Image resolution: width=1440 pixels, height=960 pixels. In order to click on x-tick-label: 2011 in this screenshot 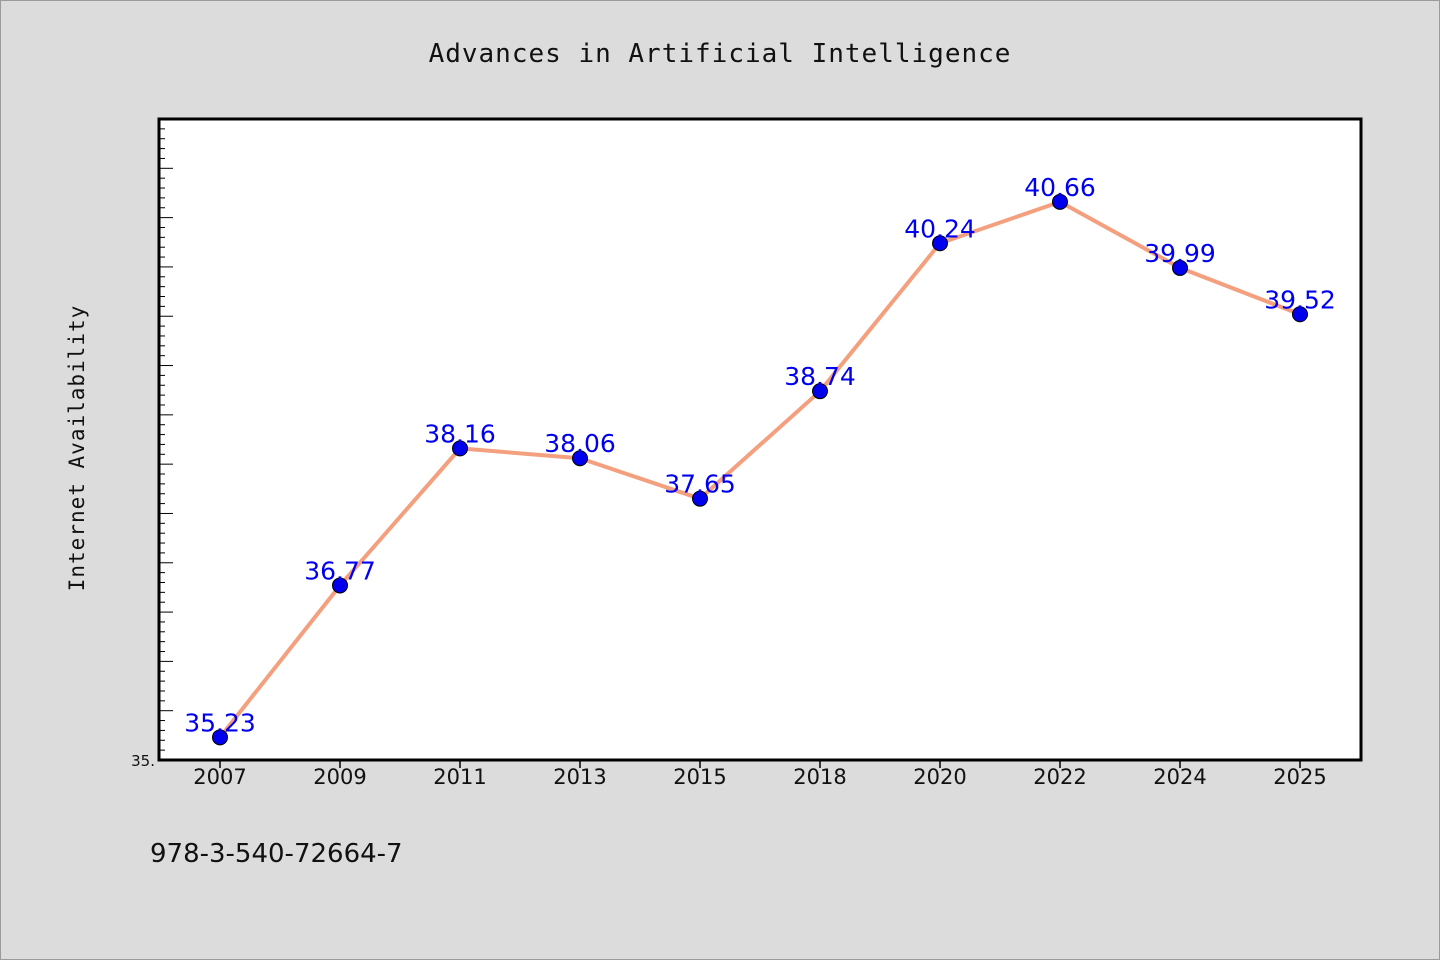, I will do `click(459, 777)`.